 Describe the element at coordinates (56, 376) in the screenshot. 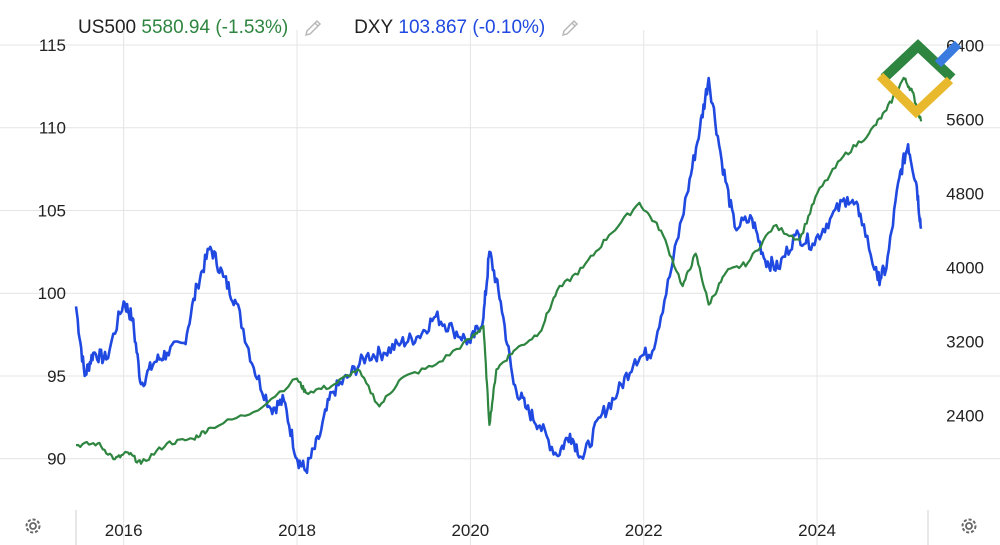

I see `left-axis-tick-label: 95` at that location.